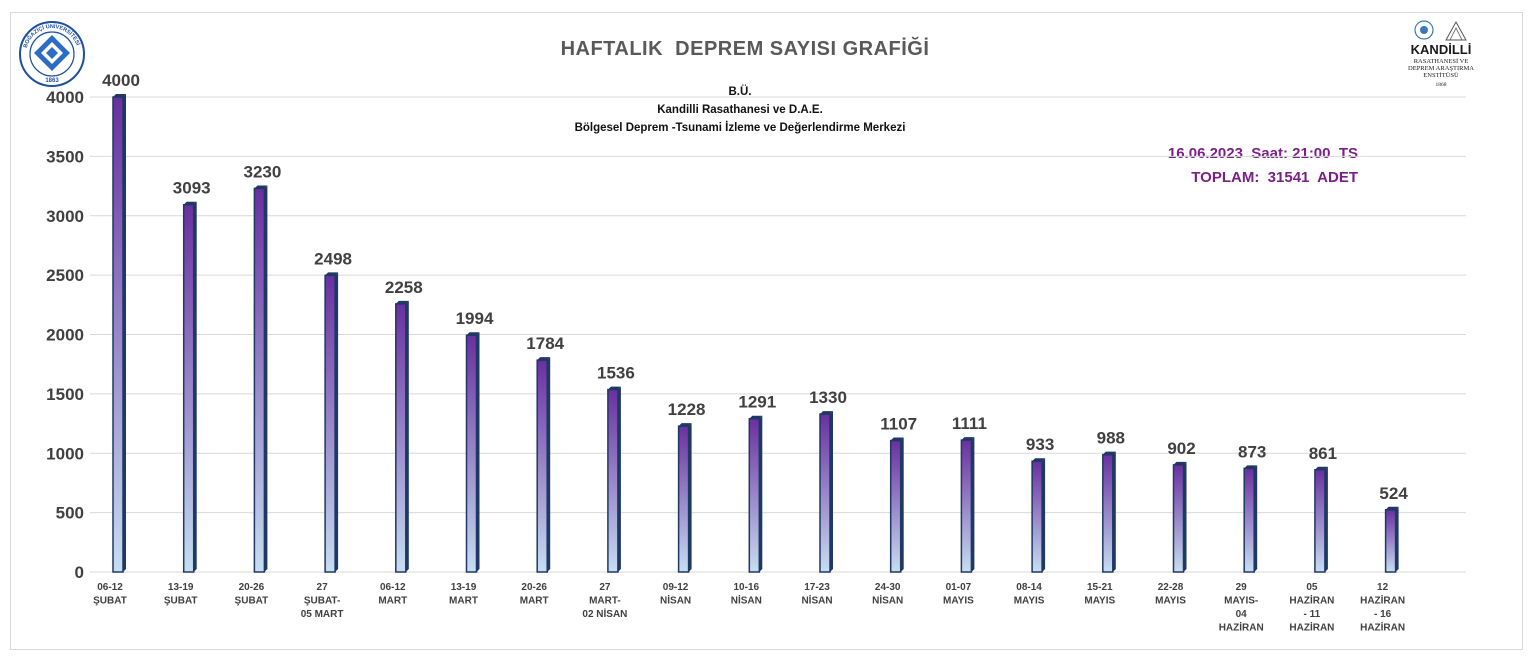 Image resolution: width=1535 pixels, height=662 pixels. I want to click on value-label: 524, so click(1393, 493).